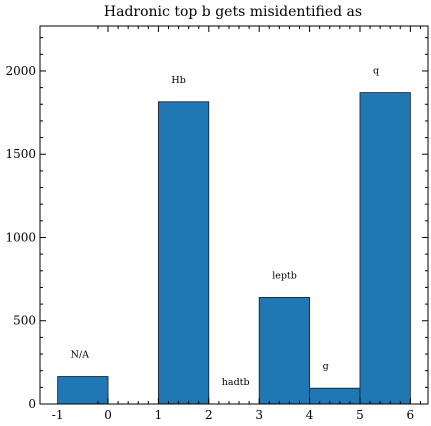 The width and height of the screenshot is (431, 426). What do you see at coordinates (83, 390) in the screenshot?
I see `bar-n-a` at bounding box center [83, 390].